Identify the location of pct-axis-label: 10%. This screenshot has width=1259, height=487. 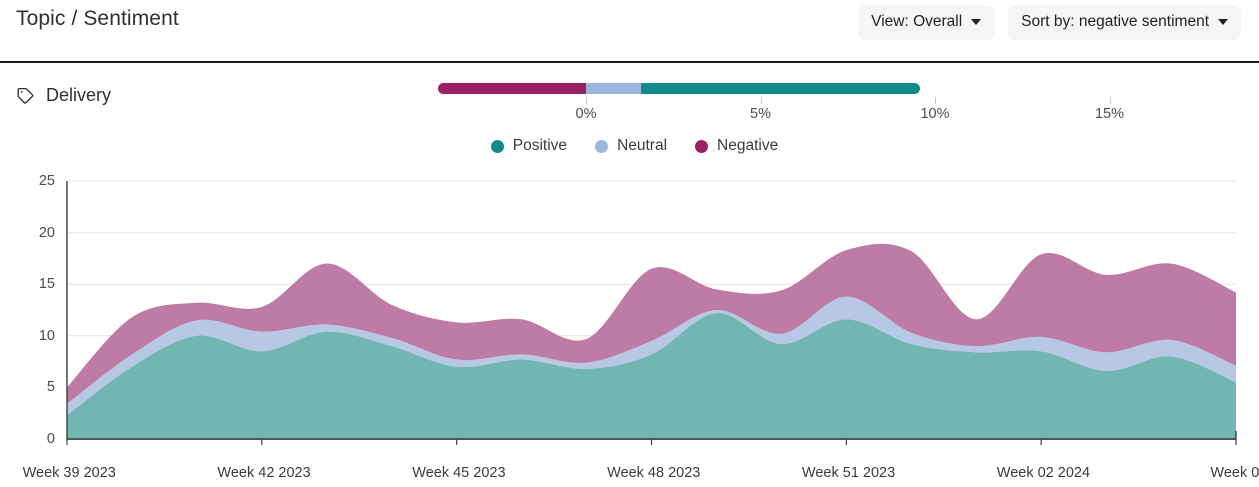
(935, 114).